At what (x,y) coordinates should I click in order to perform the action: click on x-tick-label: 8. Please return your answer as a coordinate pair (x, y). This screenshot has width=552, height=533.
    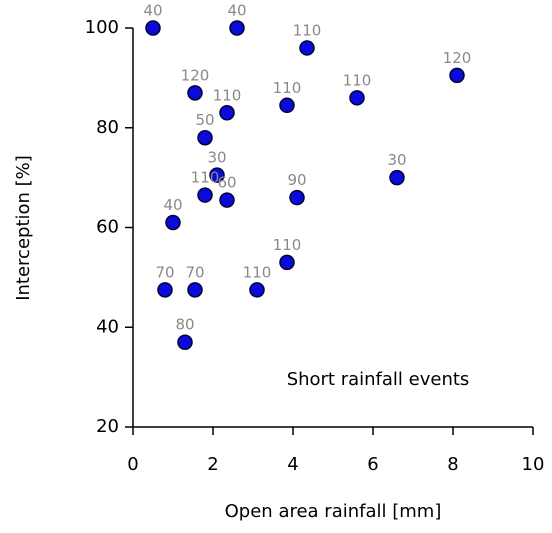
    Looking at the image, I should click on (452, 464).